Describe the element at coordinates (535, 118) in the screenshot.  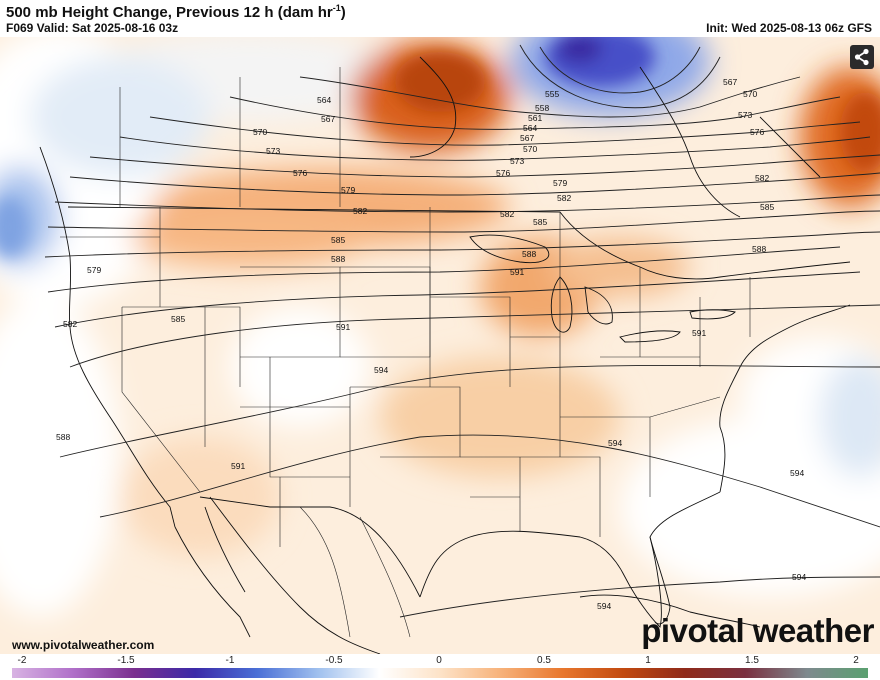
I see `contour-label: 561` at that location.